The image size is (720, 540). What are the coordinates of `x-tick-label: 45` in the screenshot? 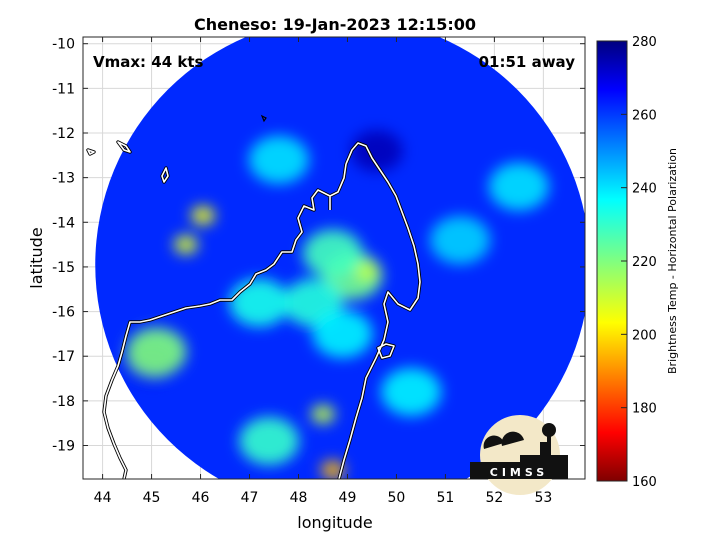 It's located at (152, 498).